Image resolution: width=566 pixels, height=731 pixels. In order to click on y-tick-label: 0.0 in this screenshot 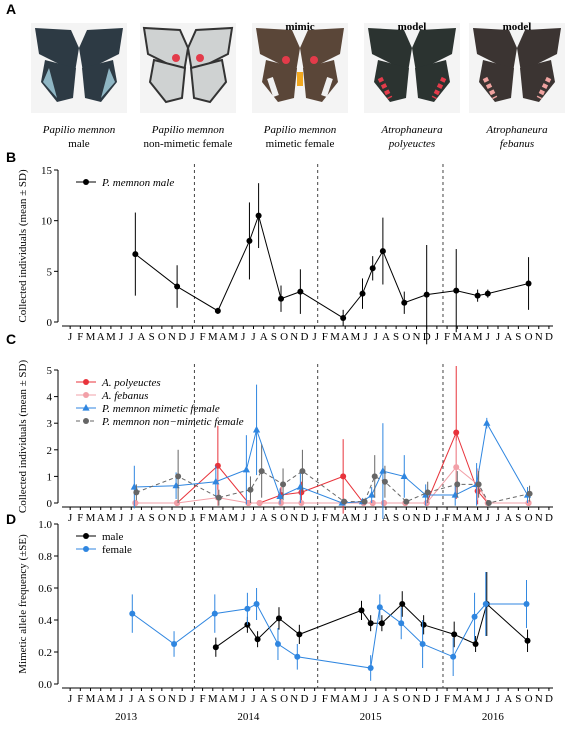, I will do `click(45, 685)`.